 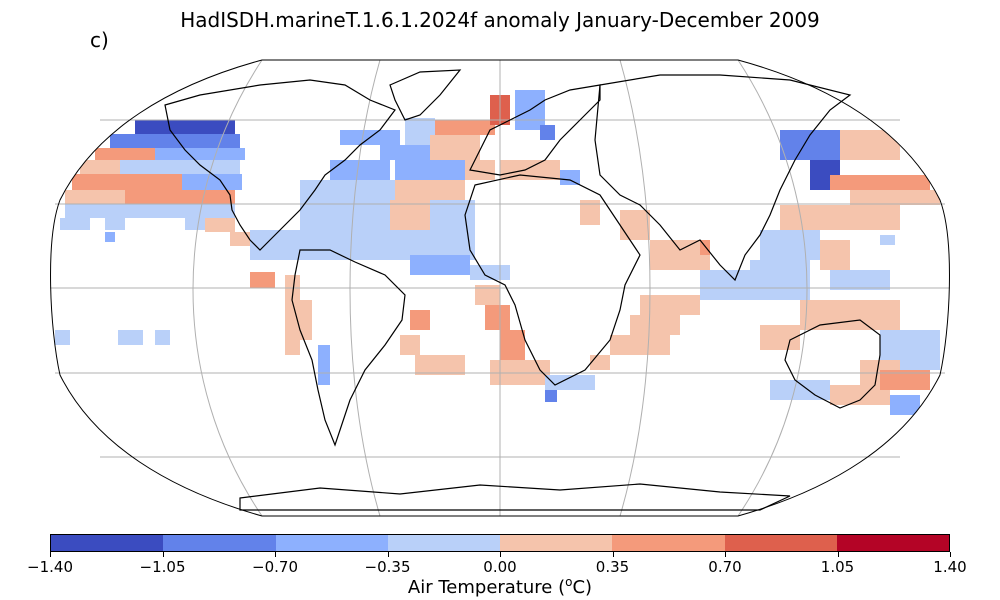 I want to click on colorbar-tick-label: 0.00, so click(x=500, y=567).